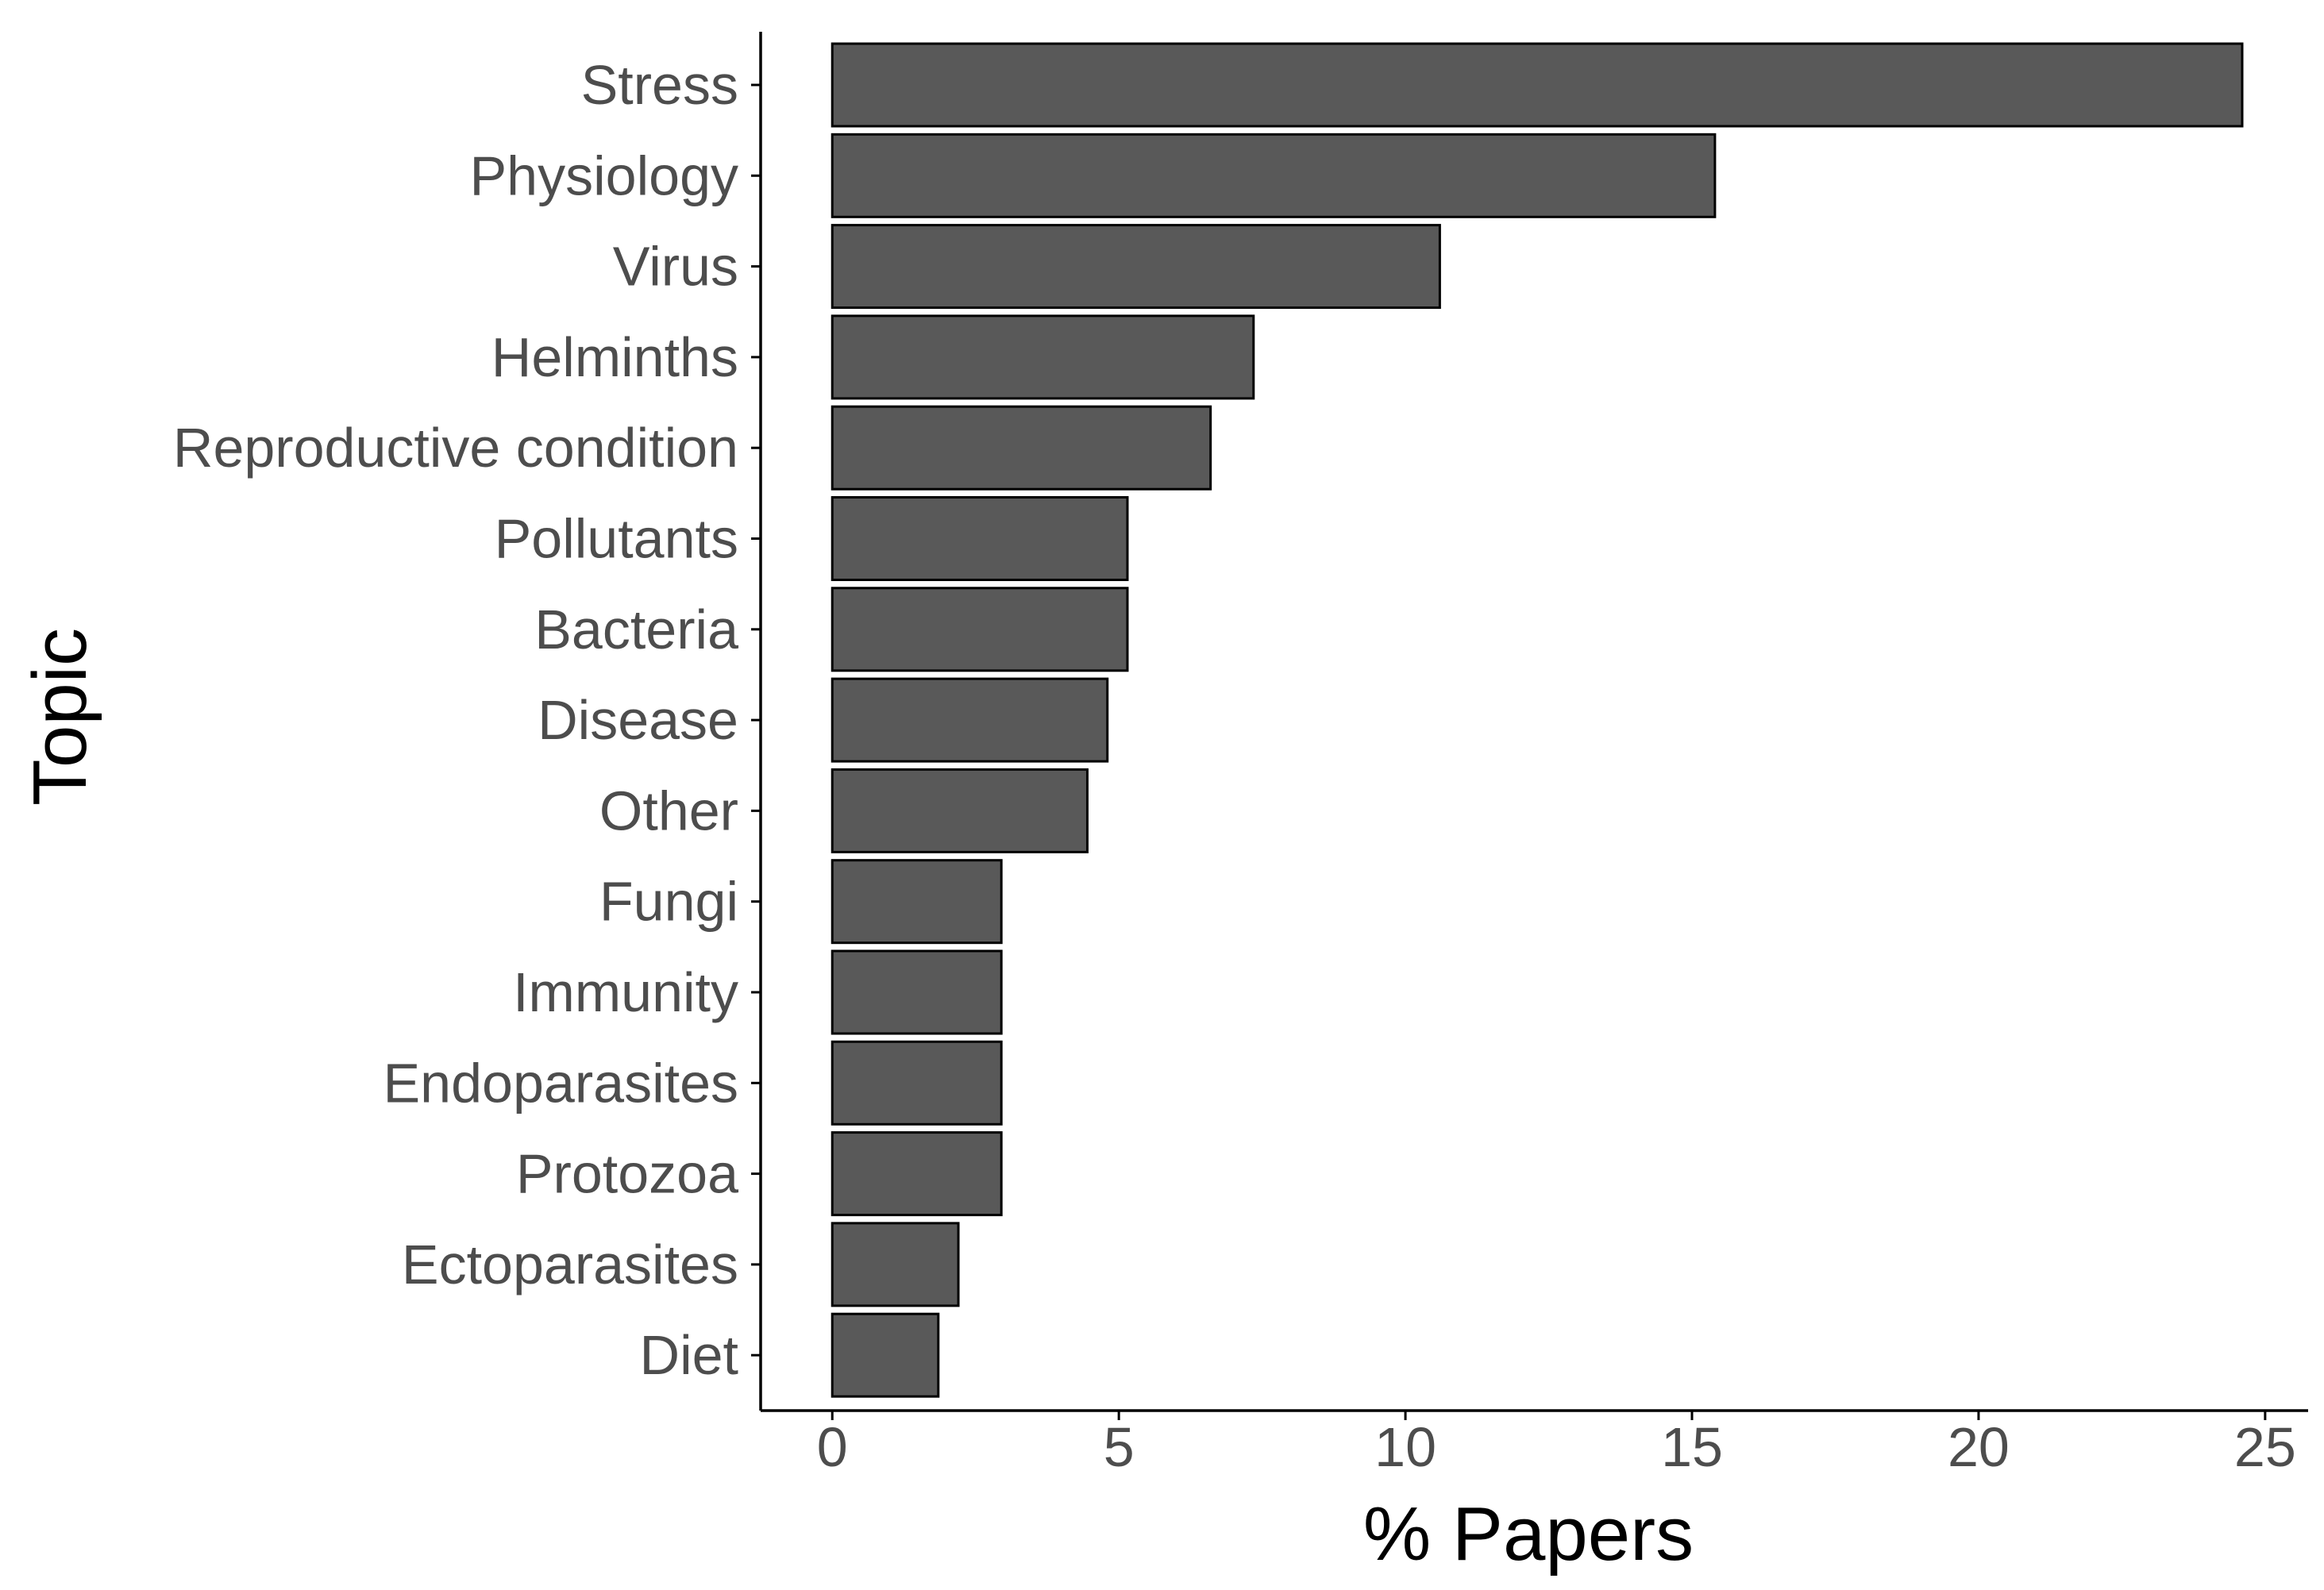  Describe the element at coordinates (668, 902) in the screenshot. I see `y-tick-label-fungi: Fungi` at that location.